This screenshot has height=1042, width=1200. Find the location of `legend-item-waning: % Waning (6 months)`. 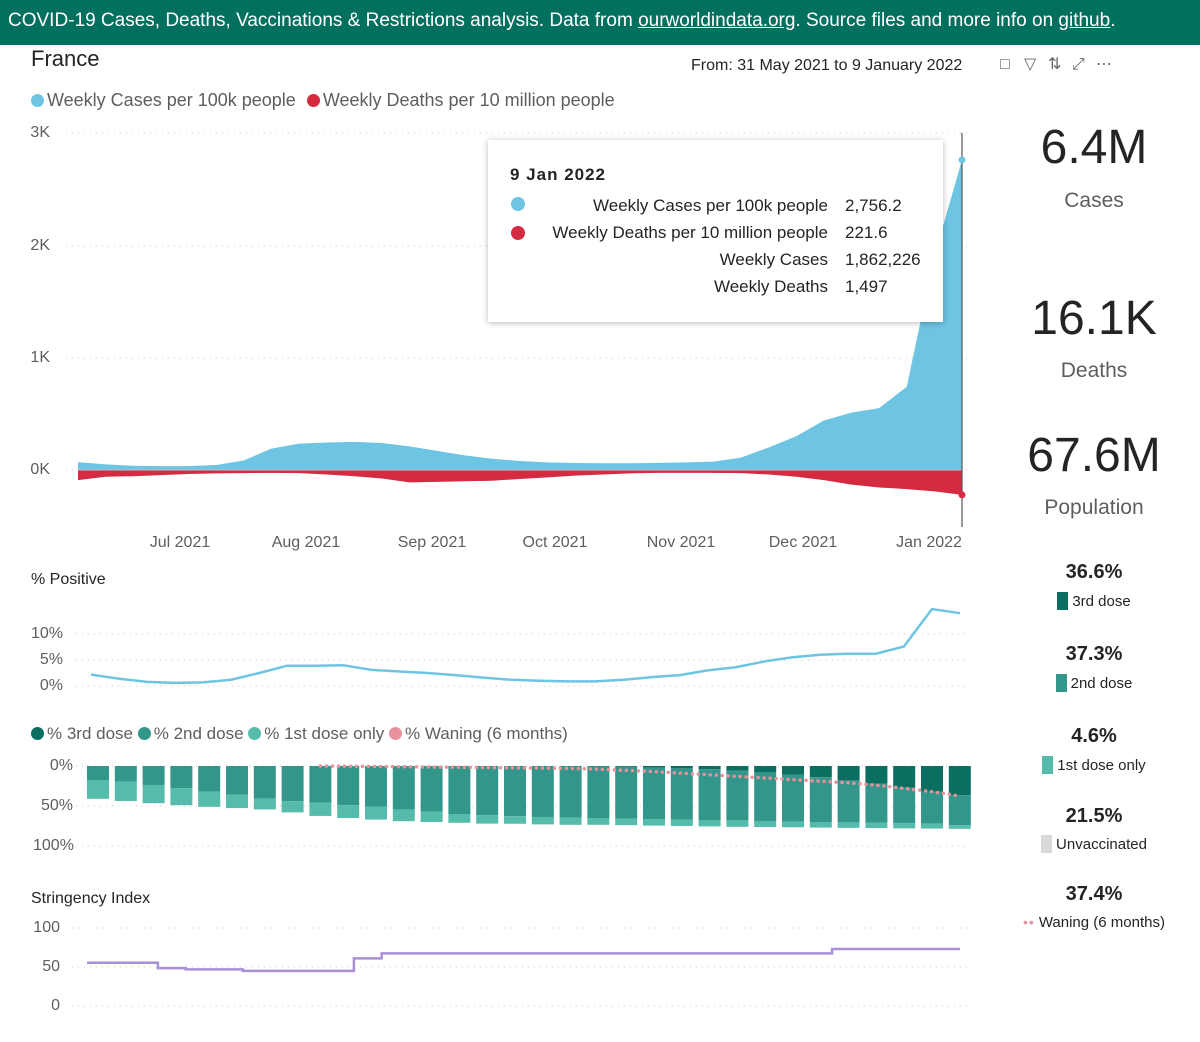

legend-item-waning: % Waning (6 months) is located at coordinates (478, 733).